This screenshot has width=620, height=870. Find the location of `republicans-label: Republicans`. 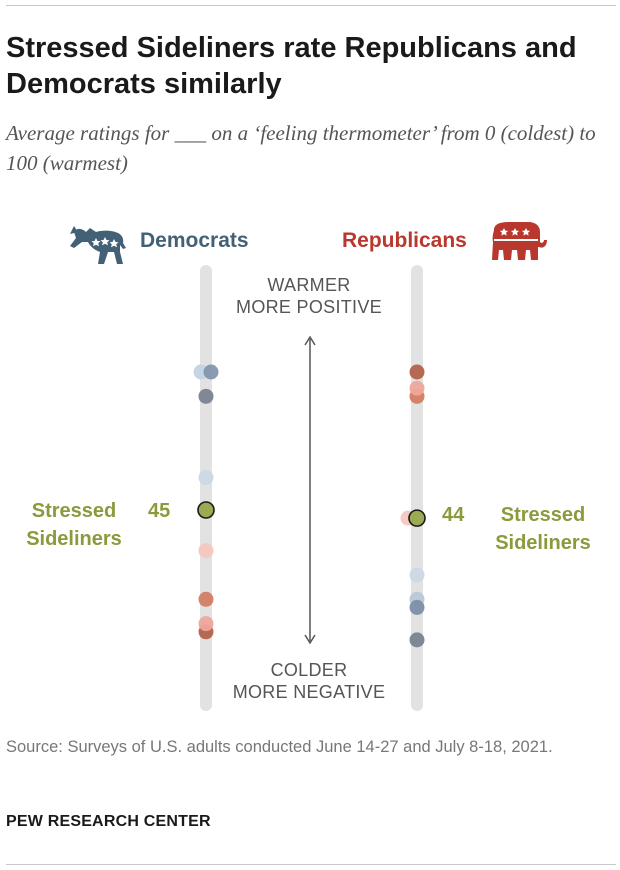

republicans-label: Republicans is located at coordinates (404, 240).